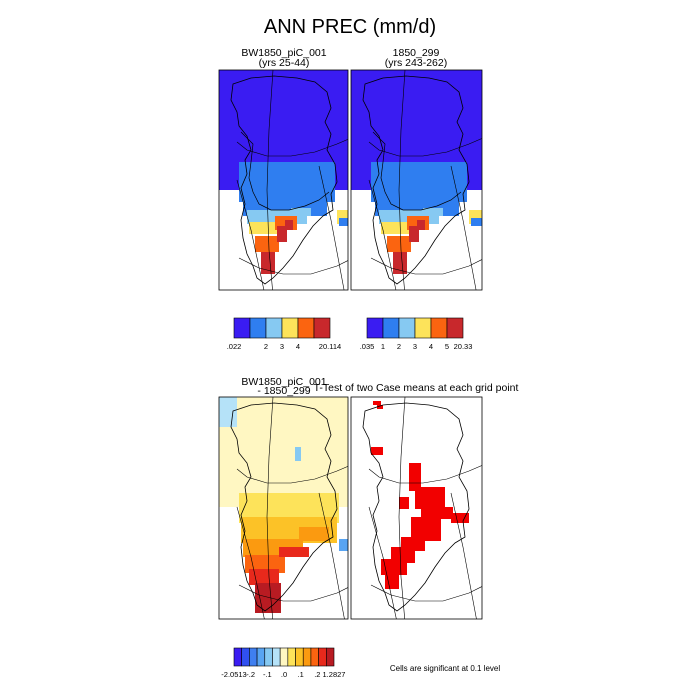 The width and height of the screenshot is (700, 700). What do you see at coordinates (330, 346) in the screenshot?
I see `colorbar-tick-label: 20.114` at bounding box center [330, 346].